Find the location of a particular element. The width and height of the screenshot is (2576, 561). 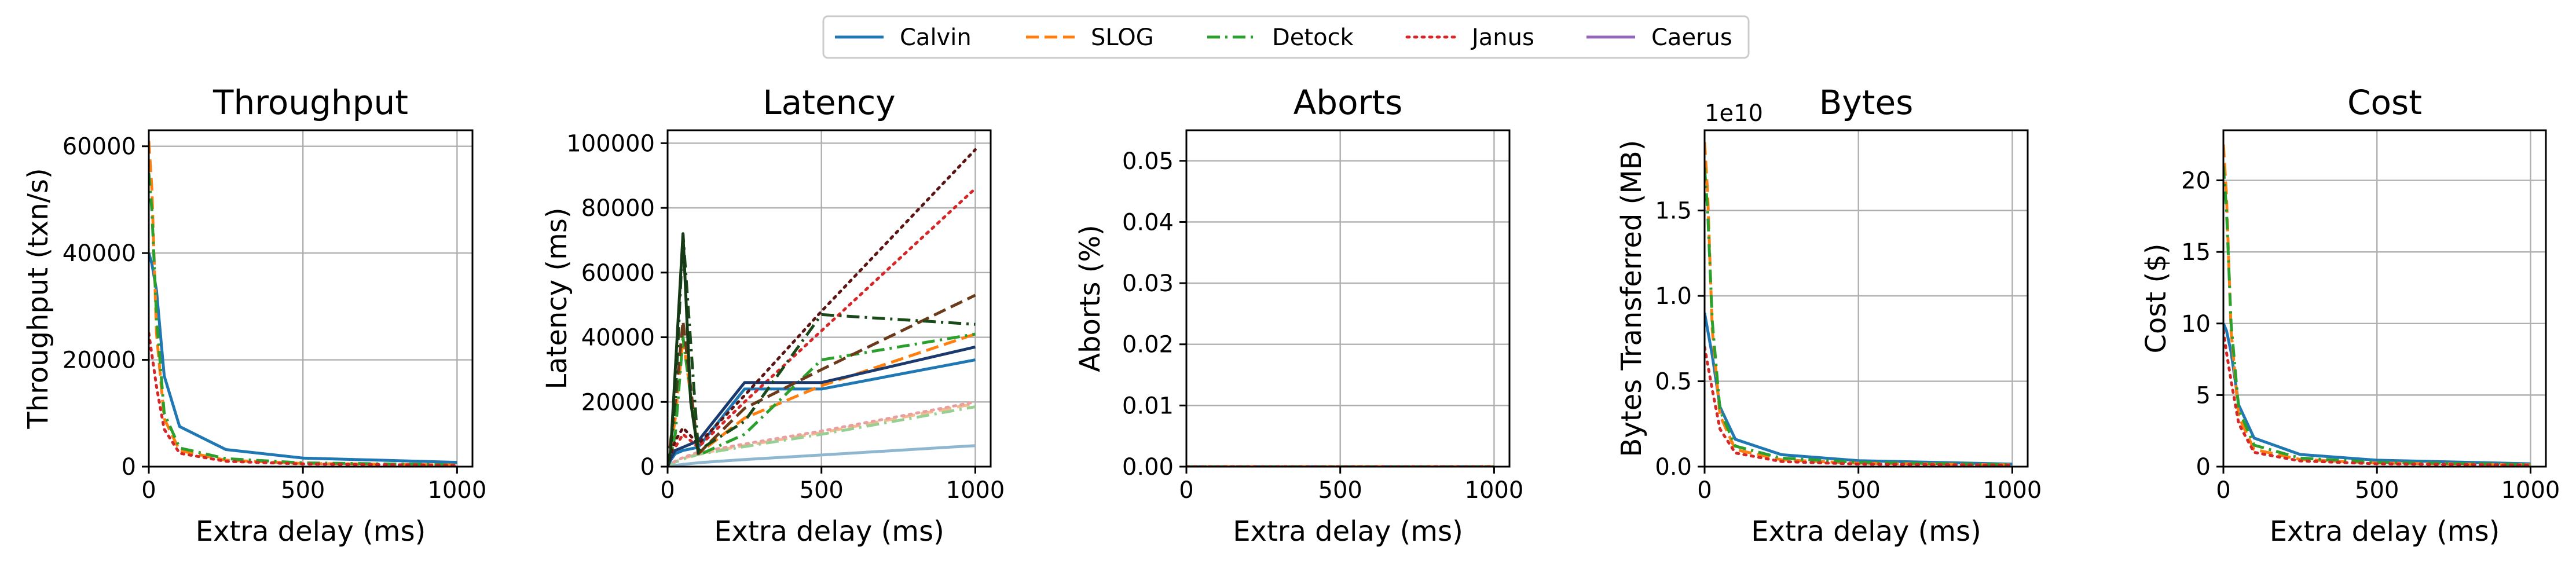

y-tick-label: 80000 is located at coordinates (618, 208).